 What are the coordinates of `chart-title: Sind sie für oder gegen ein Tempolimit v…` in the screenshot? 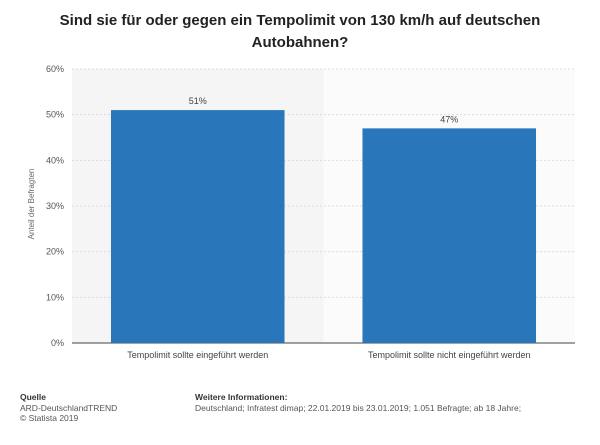 It's located at (300, 31).